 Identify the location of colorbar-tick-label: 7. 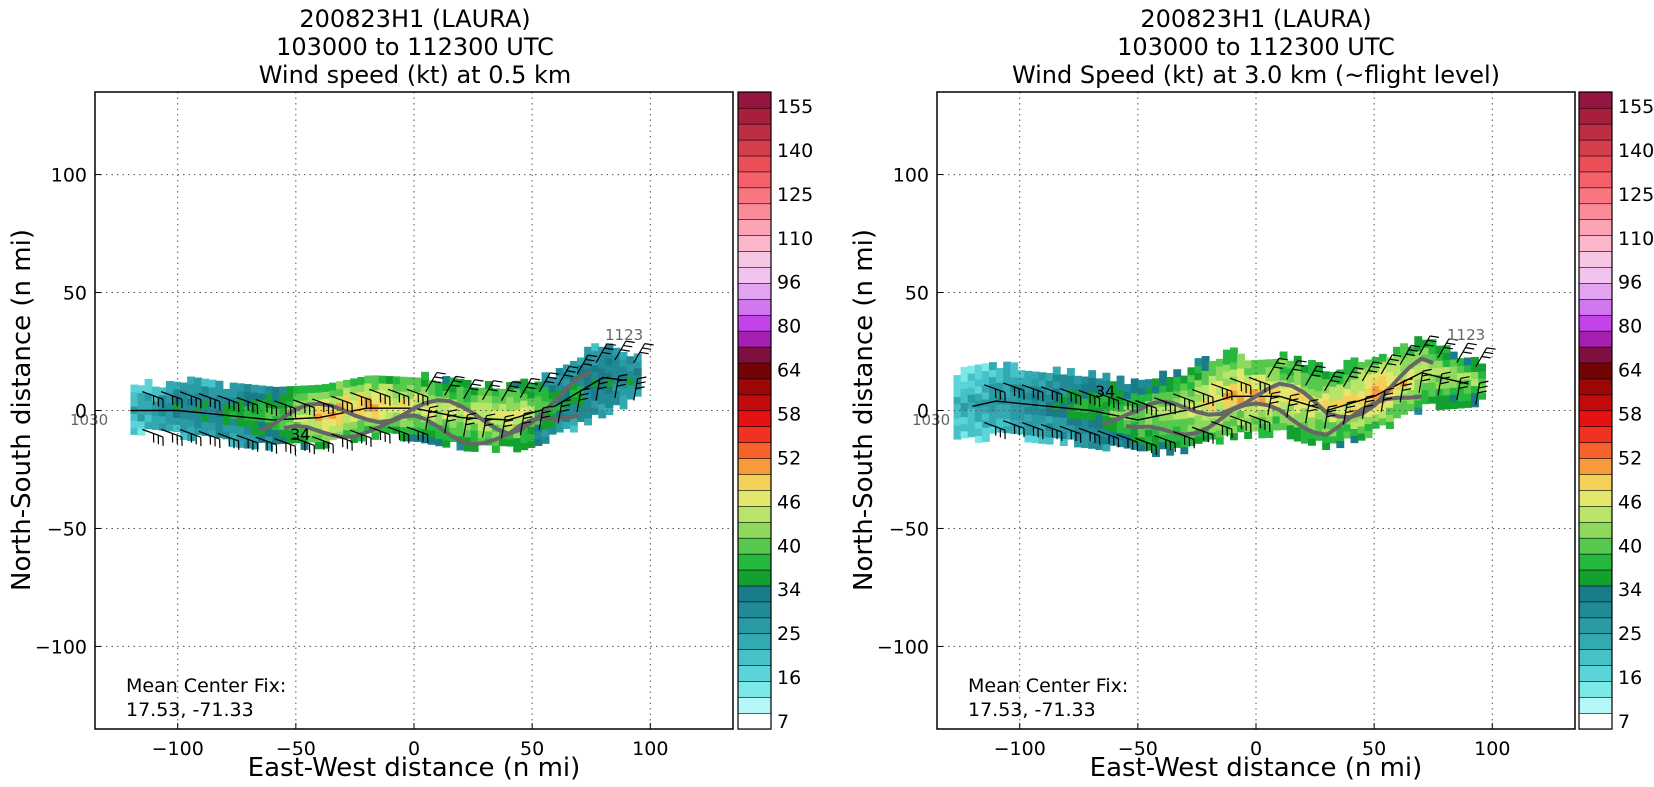
(1624, 722).